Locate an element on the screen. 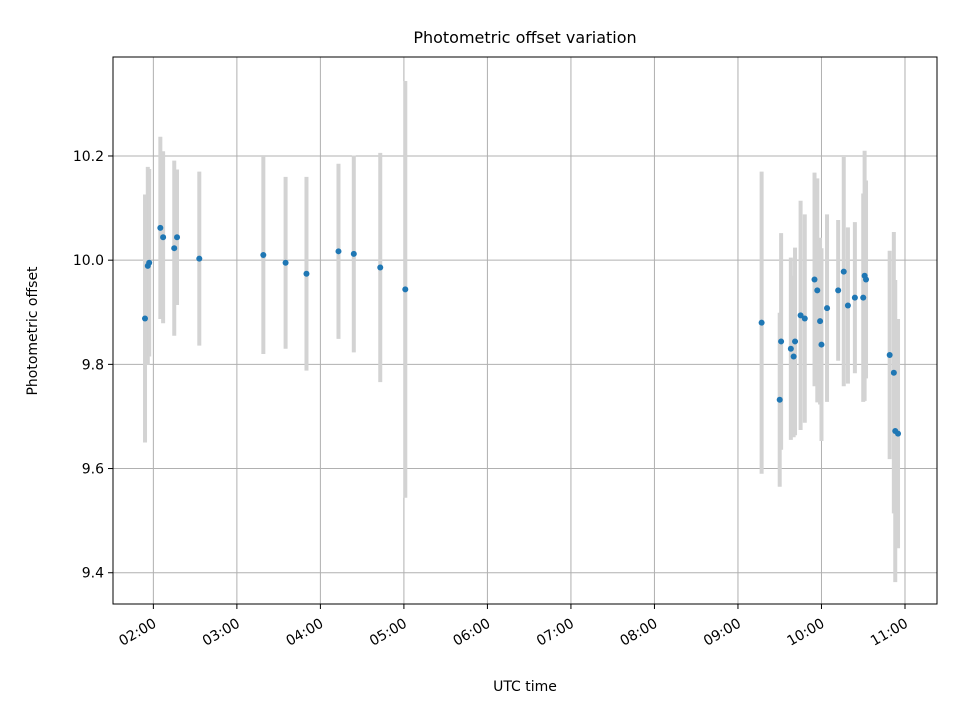  x-tick-label: 02:00 is located at coordinates (137, 633).